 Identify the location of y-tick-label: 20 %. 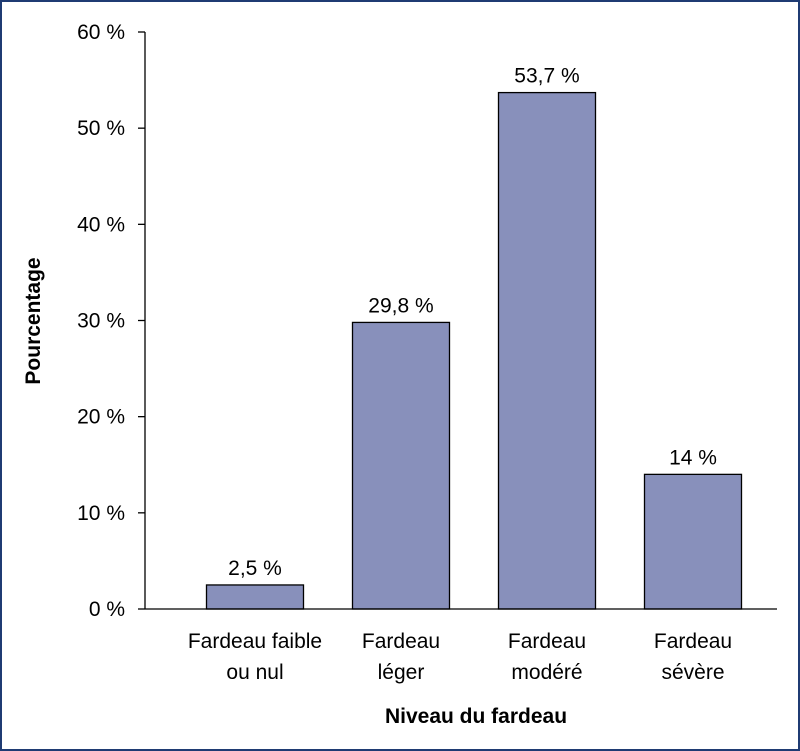
(101, 417).